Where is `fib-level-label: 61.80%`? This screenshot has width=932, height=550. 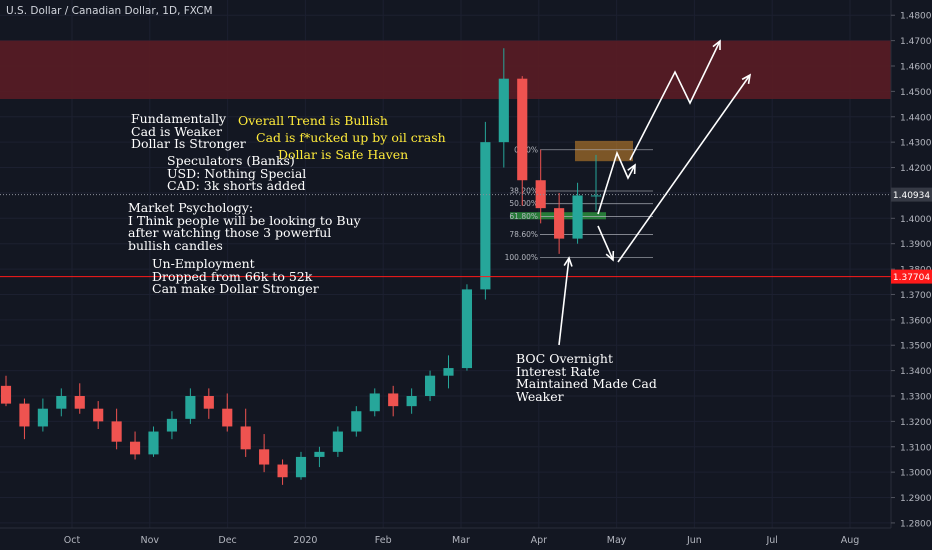
fib-level-label: 61.80% is located at coordinates (523, 216).